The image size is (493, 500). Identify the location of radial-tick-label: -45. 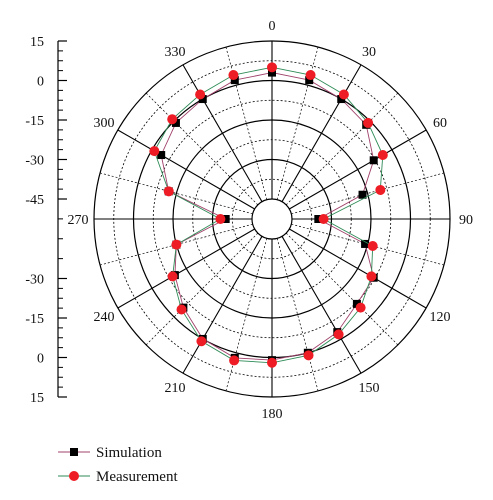
(34, 200).